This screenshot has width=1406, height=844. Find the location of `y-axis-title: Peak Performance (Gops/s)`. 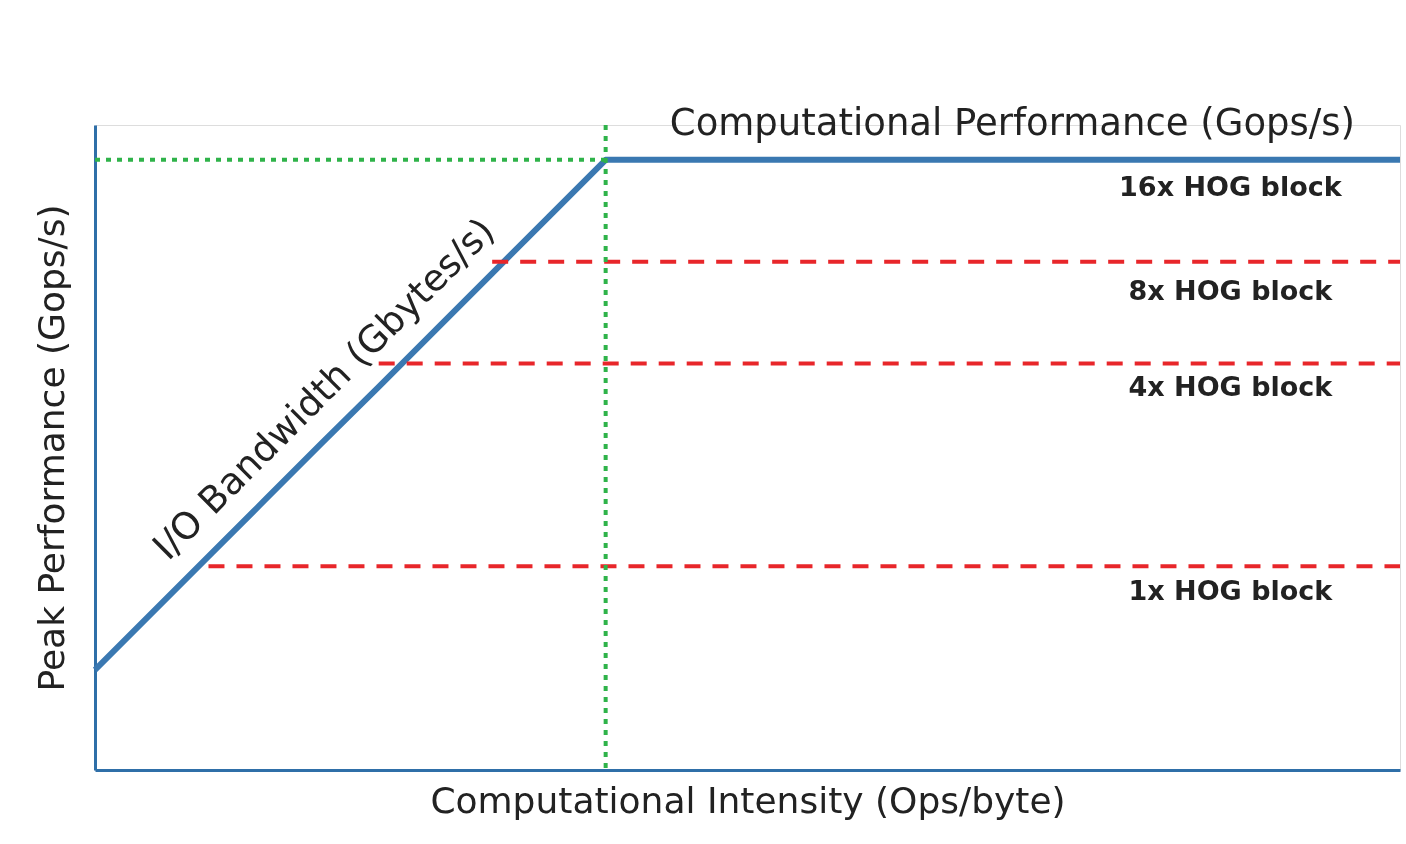

y-axis-title: Peak Performance (Gops/s) is located at coordinates (51, 448).